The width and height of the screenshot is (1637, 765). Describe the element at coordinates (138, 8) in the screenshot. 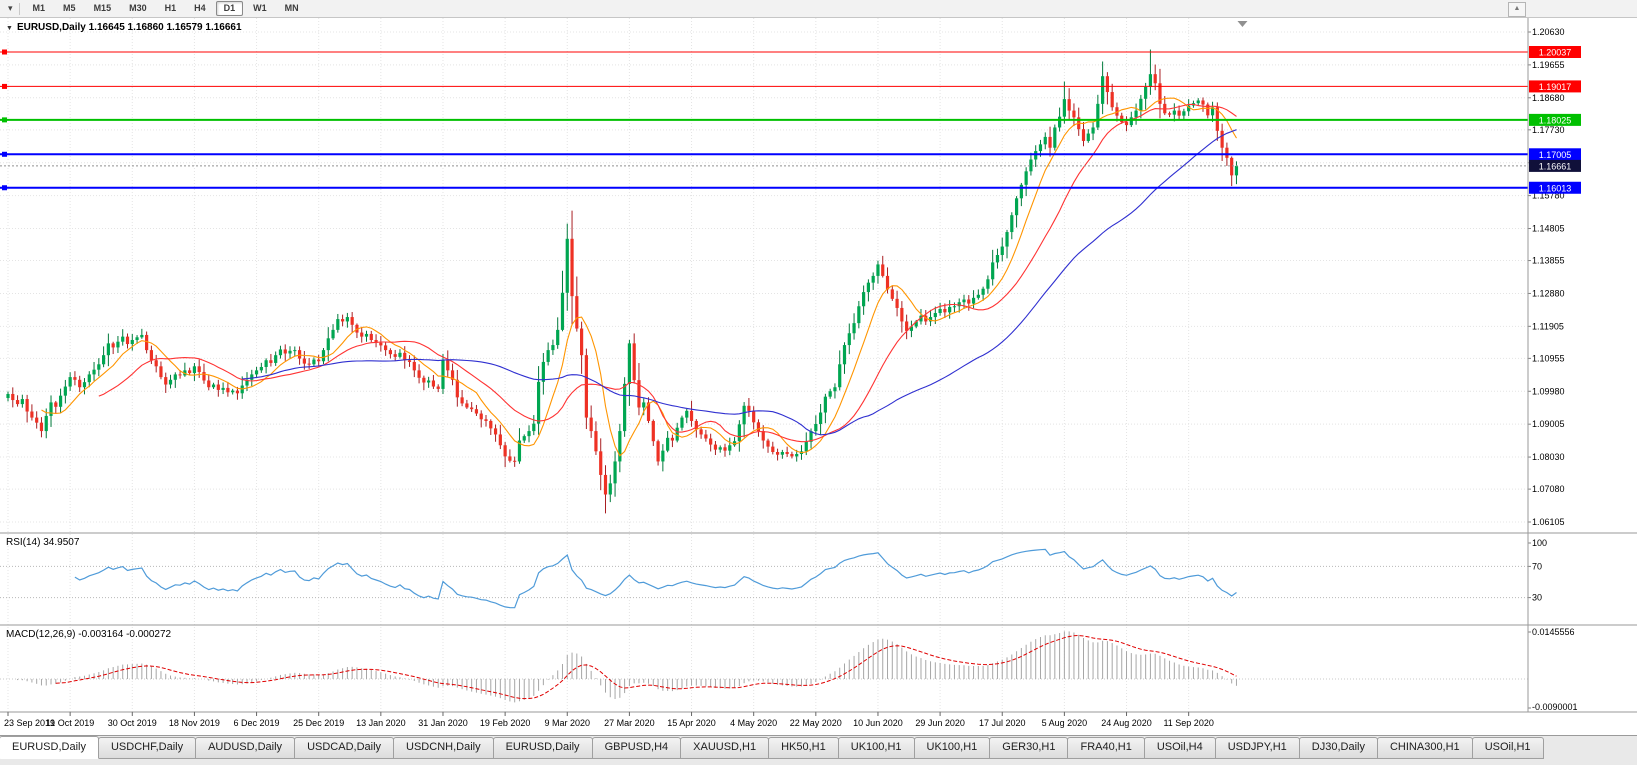

I see `timeframe-m30-button: M30` at that location.